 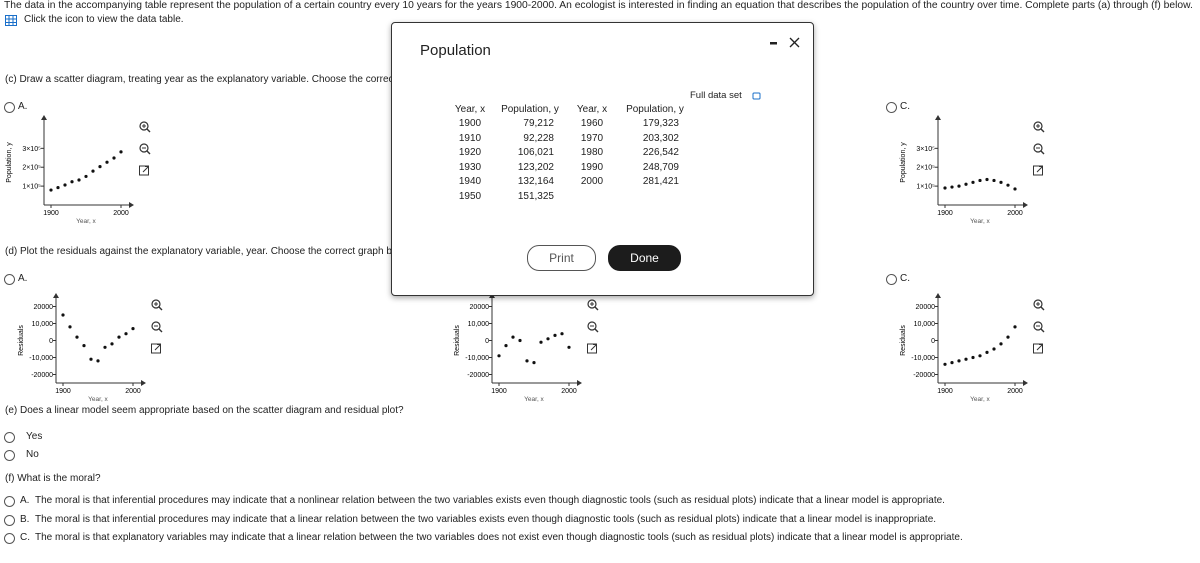 I want to click on table-cell: 79,212, so click(x=538, y=123).